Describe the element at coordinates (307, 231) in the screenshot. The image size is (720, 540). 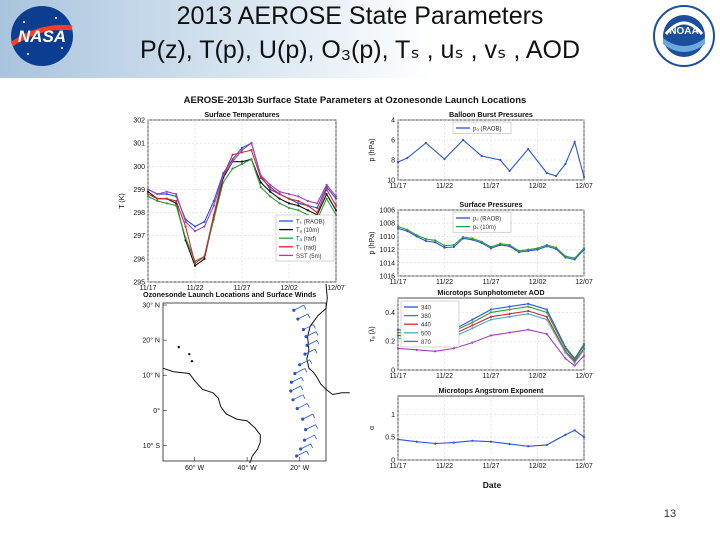
I see `legend-label: Tₐ (10m)` at that location.